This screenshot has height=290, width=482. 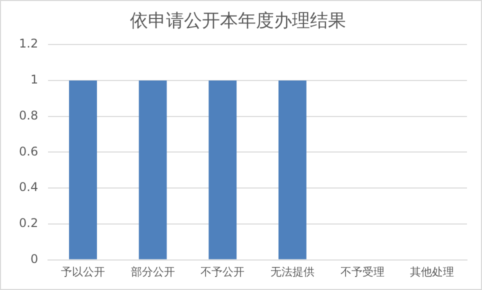 I want to click on x-tick-label: 不予公开, so click(x=222, y=271).